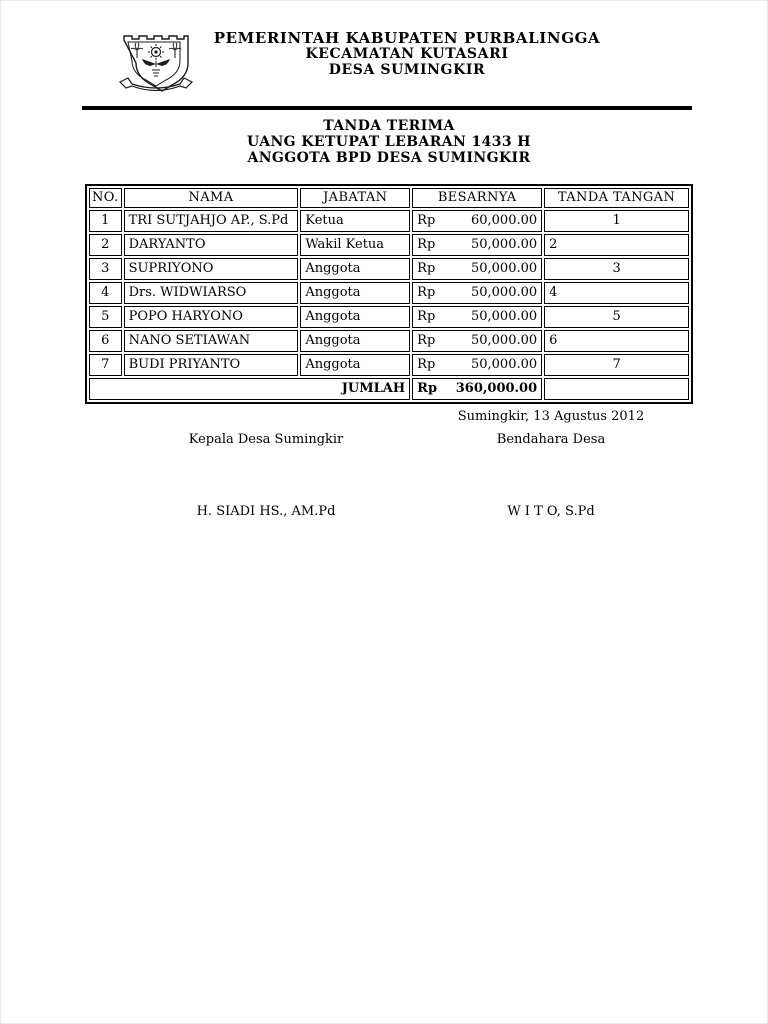 Image resolution: width=768 pixels, height=1024 pixels. What do you see at coordinates (551, 439) in the screenshot?
I see `right-signer-role: Bendahara Desa` at bounding box center [551, 439].